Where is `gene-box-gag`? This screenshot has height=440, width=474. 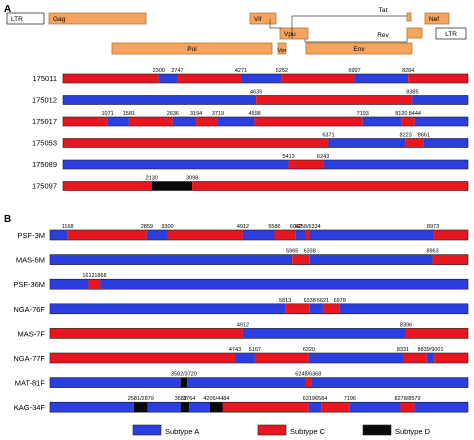
gene-box-gag is located at coordinates (97, 18).